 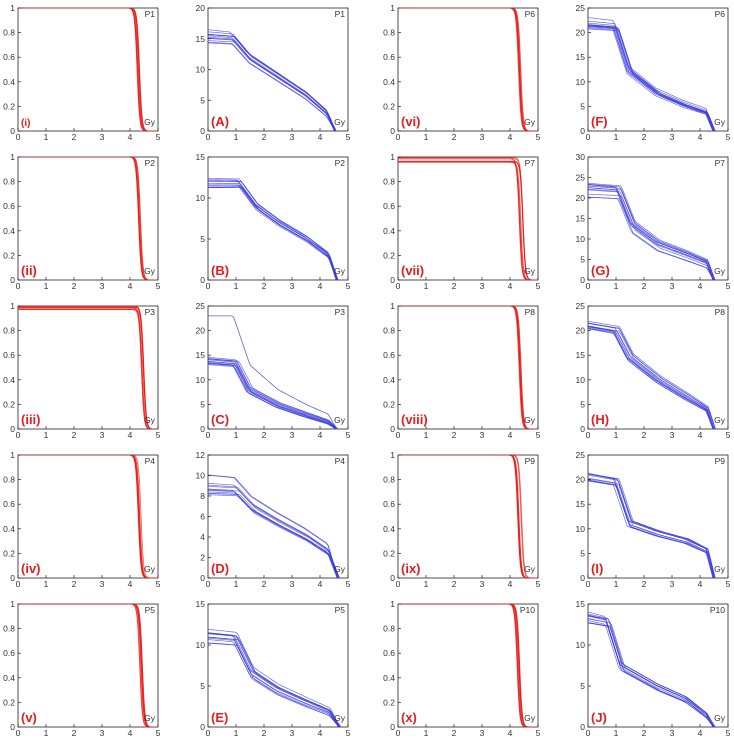 I want to click on panel-tag: (F), so click(x=599, y=121).